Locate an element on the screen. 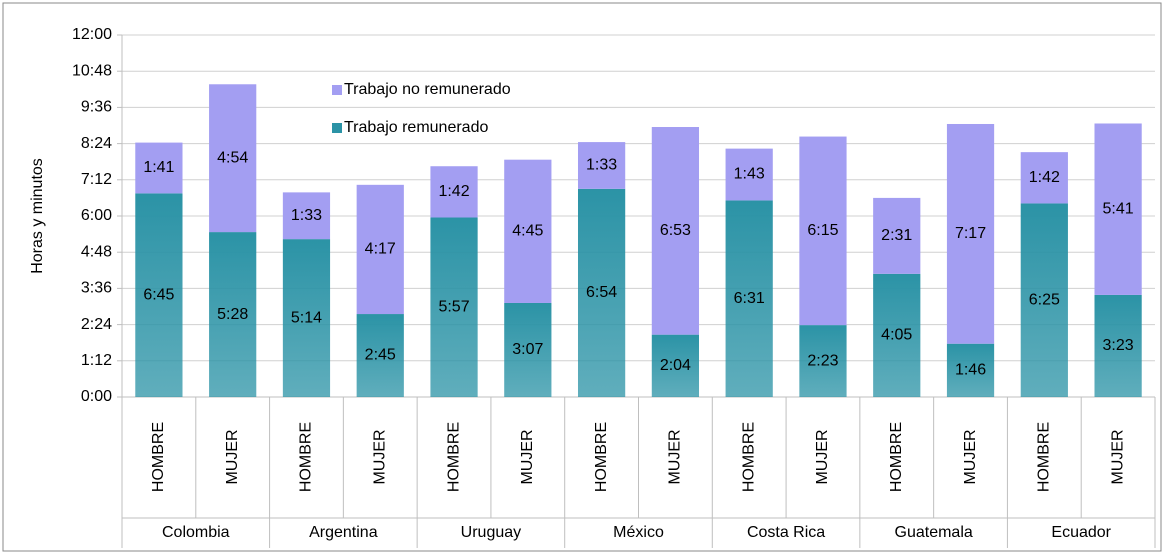 The height and width of the screenshot is (555, 1165). value-label: 2:31 is located at coordinates (896, 235).